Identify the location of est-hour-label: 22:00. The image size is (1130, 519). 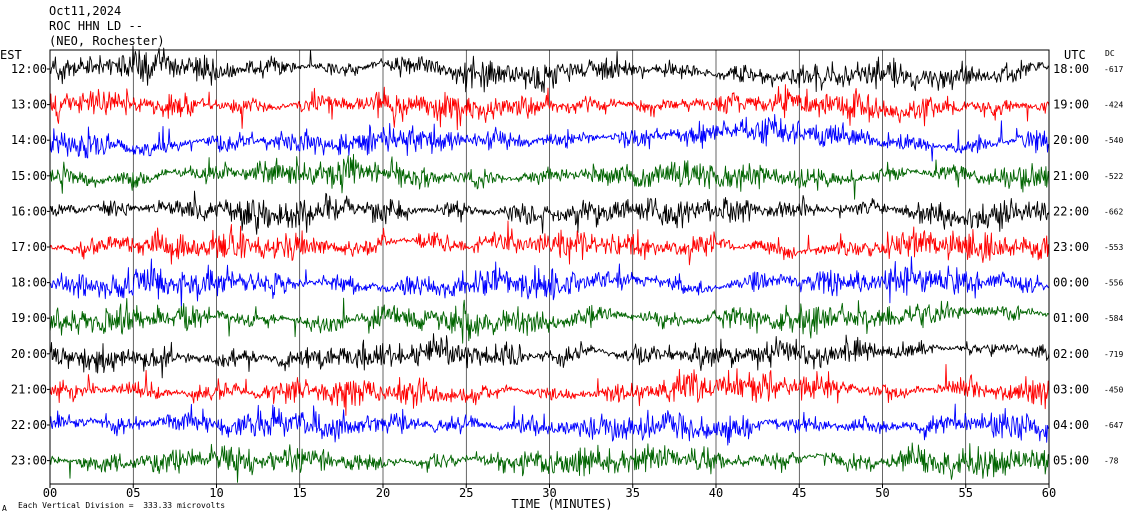
(29, 425).